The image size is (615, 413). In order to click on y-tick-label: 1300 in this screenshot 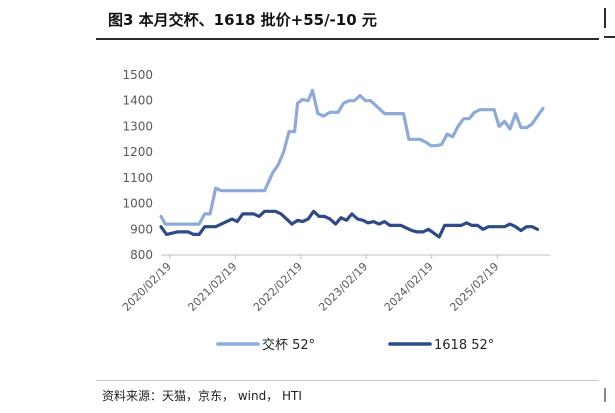, I will do `click(137, 126)`.